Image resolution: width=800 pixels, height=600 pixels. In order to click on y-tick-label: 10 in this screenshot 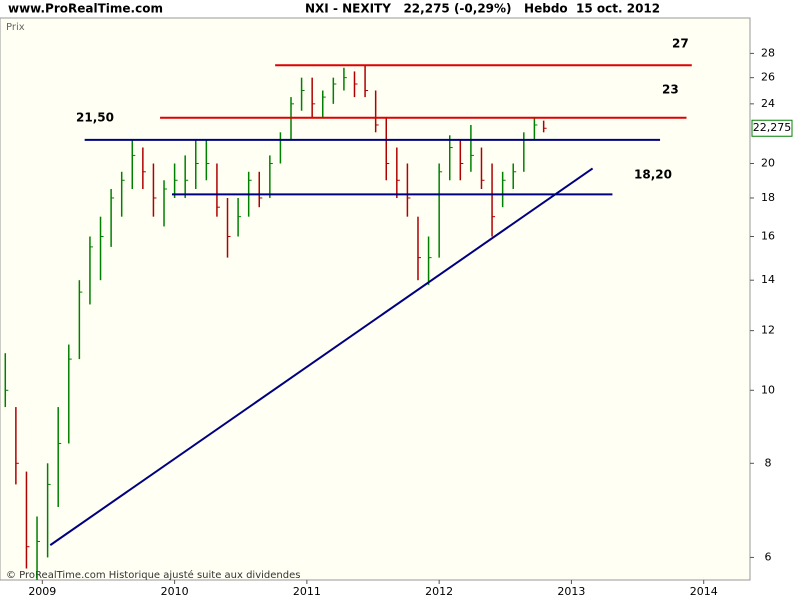, I will do `click(768, 389)`.